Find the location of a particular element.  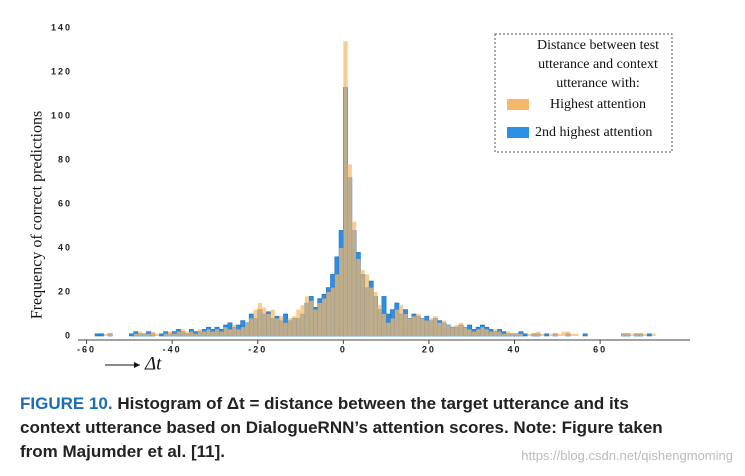

y-tick-label: 20 is located at coordinates (65, 291).